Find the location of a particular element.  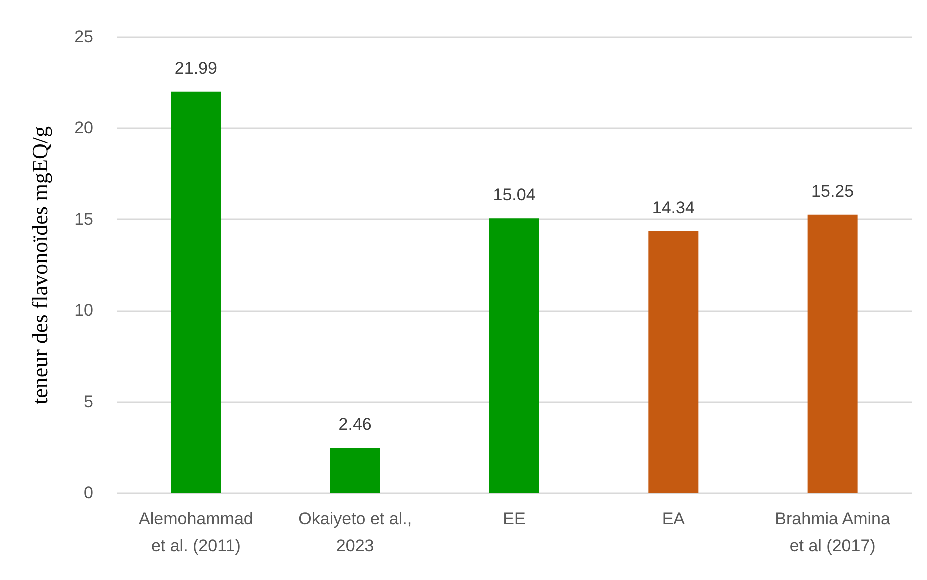

x-tick-label: Brahmia Amina et al (2017) is located at coordinates (833, 533).